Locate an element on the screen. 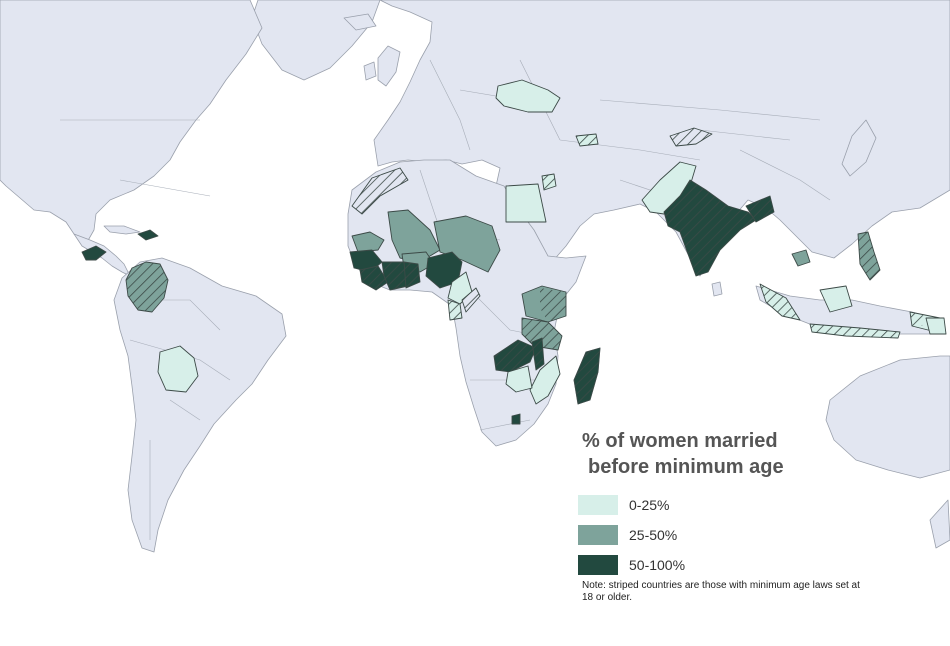 This screenshot has height=646, width=950. legend-title-line1: % of women married is located at coordinates (680, 441).